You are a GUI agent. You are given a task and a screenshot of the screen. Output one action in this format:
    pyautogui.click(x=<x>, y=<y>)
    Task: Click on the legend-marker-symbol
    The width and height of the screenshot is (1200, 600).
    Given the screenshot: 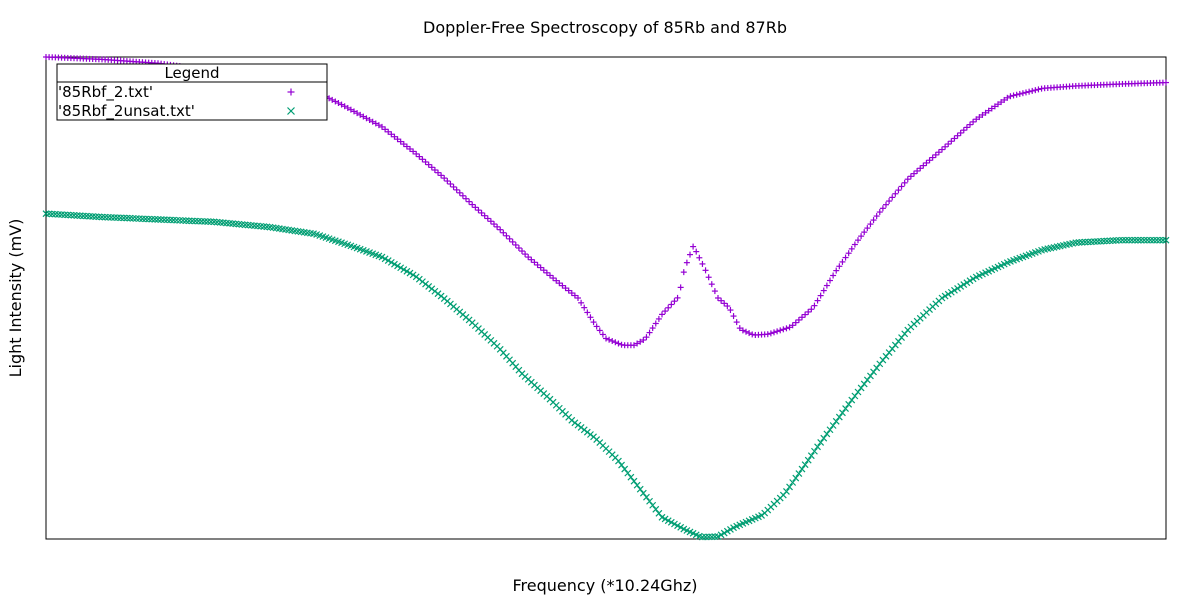 What is the action you would take?
    pyautogui.click(x=291, y=111)
    